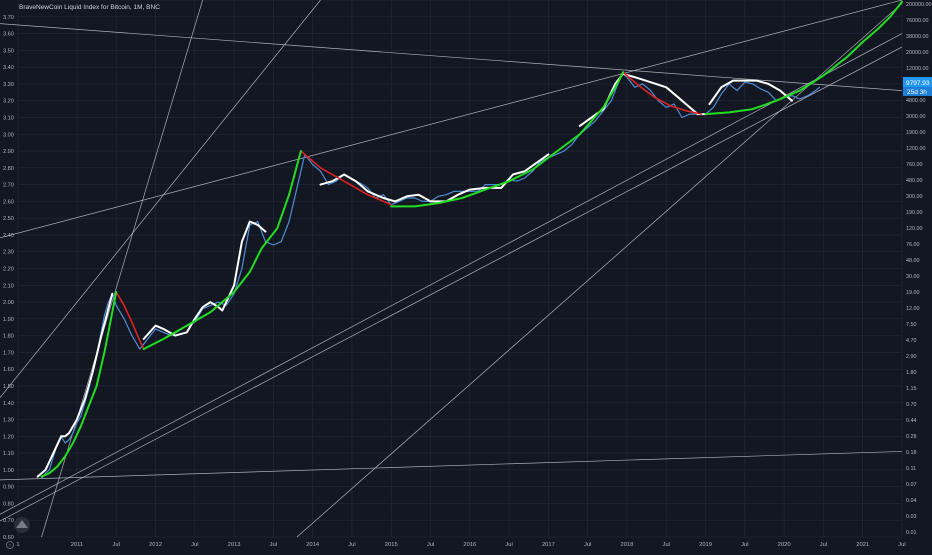 The image size is (932, 555). I want to click on left-tick-label: 2.60, so click(8, 202).